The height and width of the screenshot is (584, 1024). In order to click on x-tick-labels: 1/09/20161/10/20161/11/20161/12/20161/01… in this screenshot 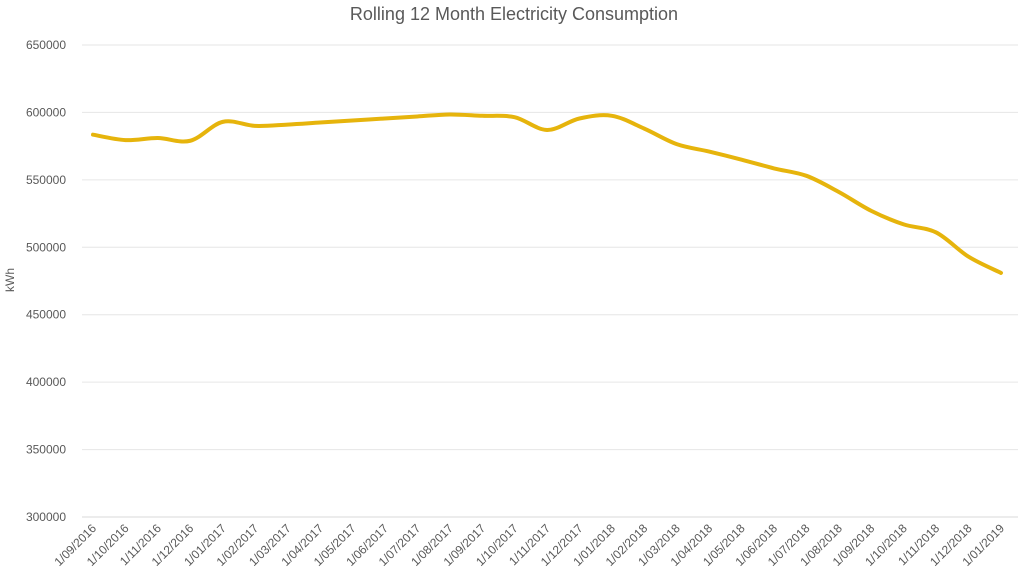, I will do `click(529, 545)`.